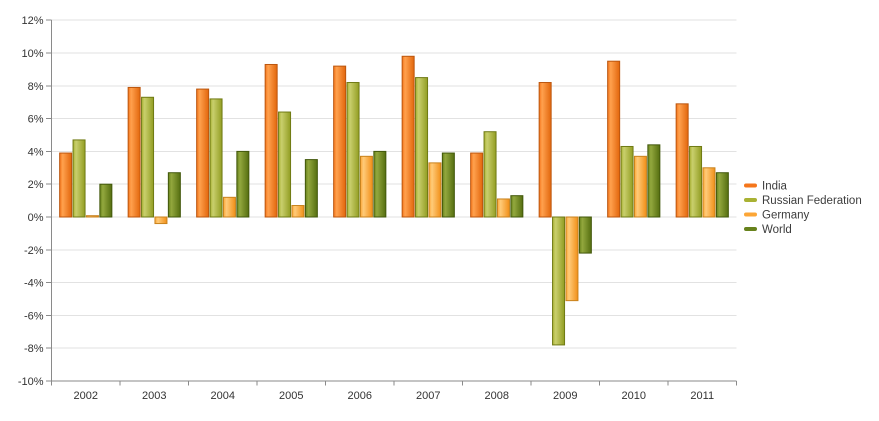 The image size is (879, 421). I want to click on bar-world-2005, so click(311, 188).